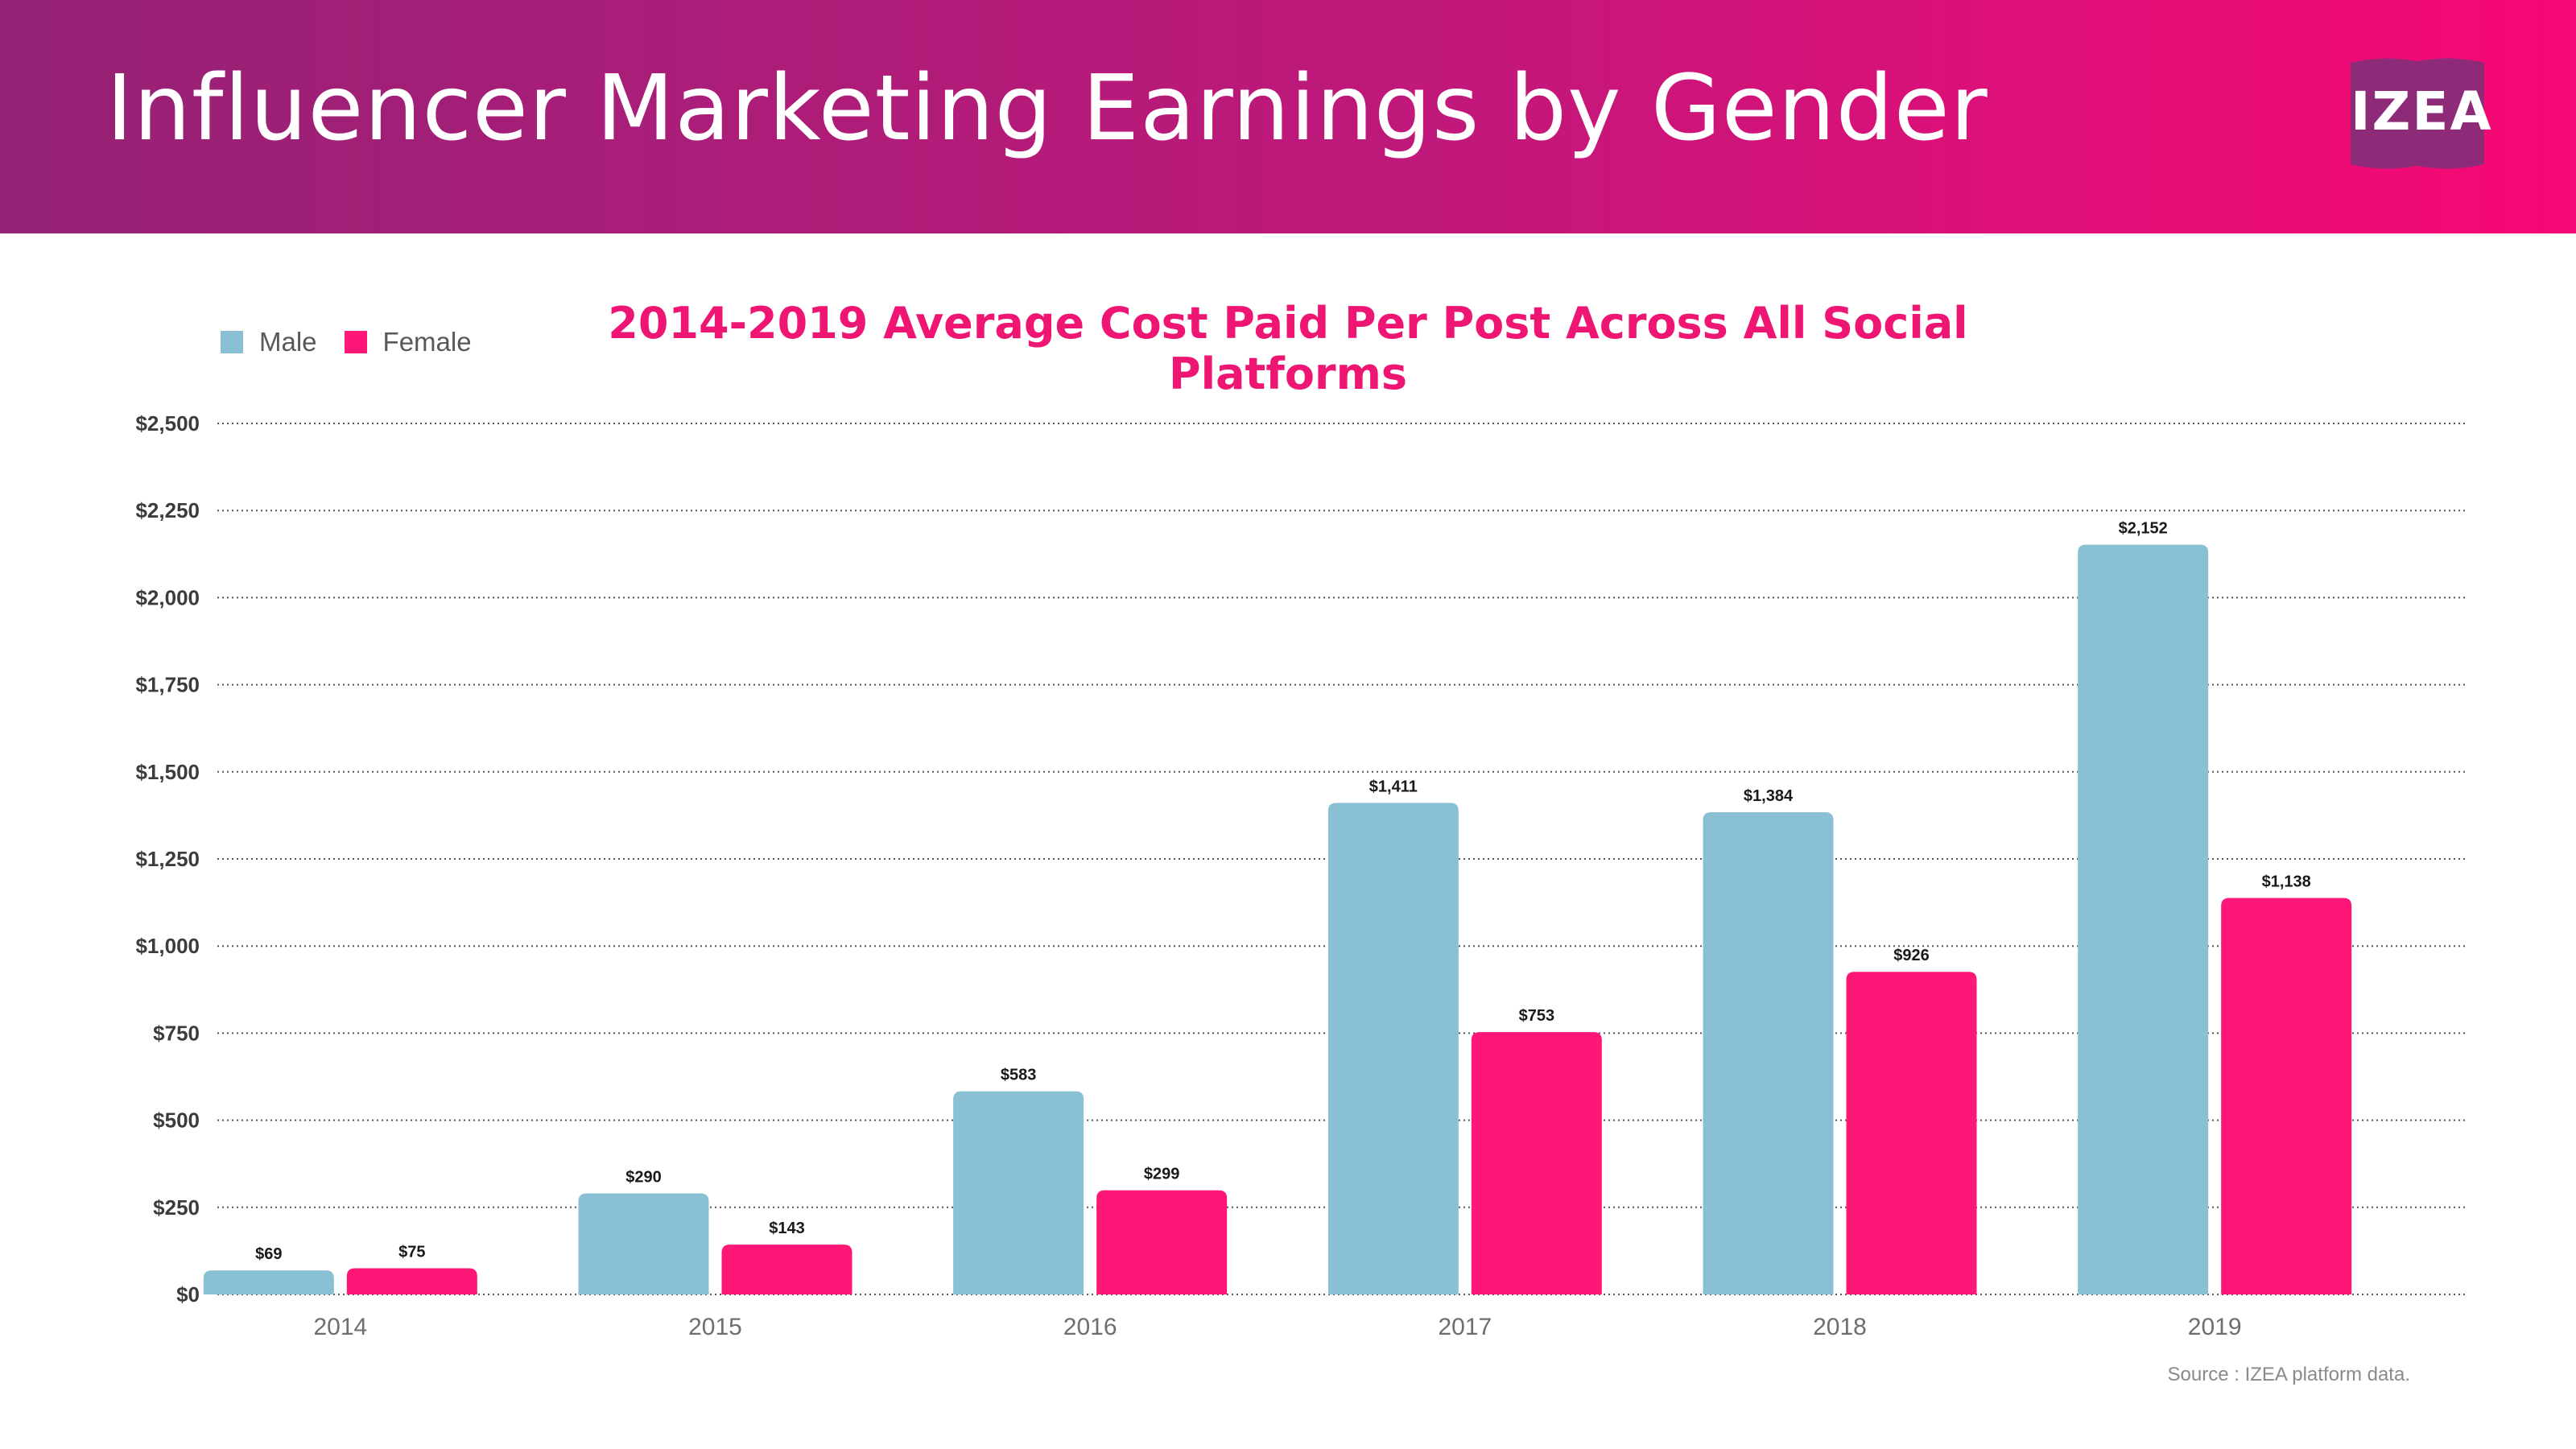 This screenshot has height=1449, width=2576. Describe the element at coordinates (2143, 529) in the screenshot. I see `data-label-male-2019: $2,152` at that location.